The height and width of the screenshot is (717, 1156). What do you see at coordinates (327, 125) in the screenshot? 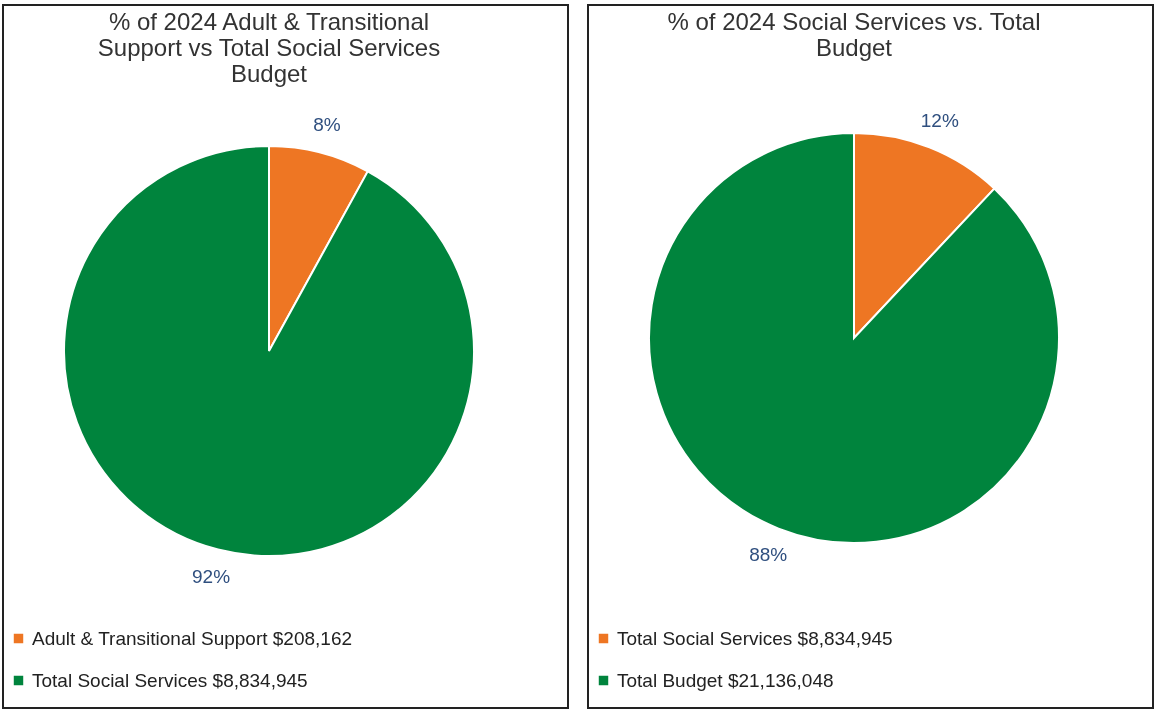
I see `data-label: 8%` at bounding box center [327, 125].